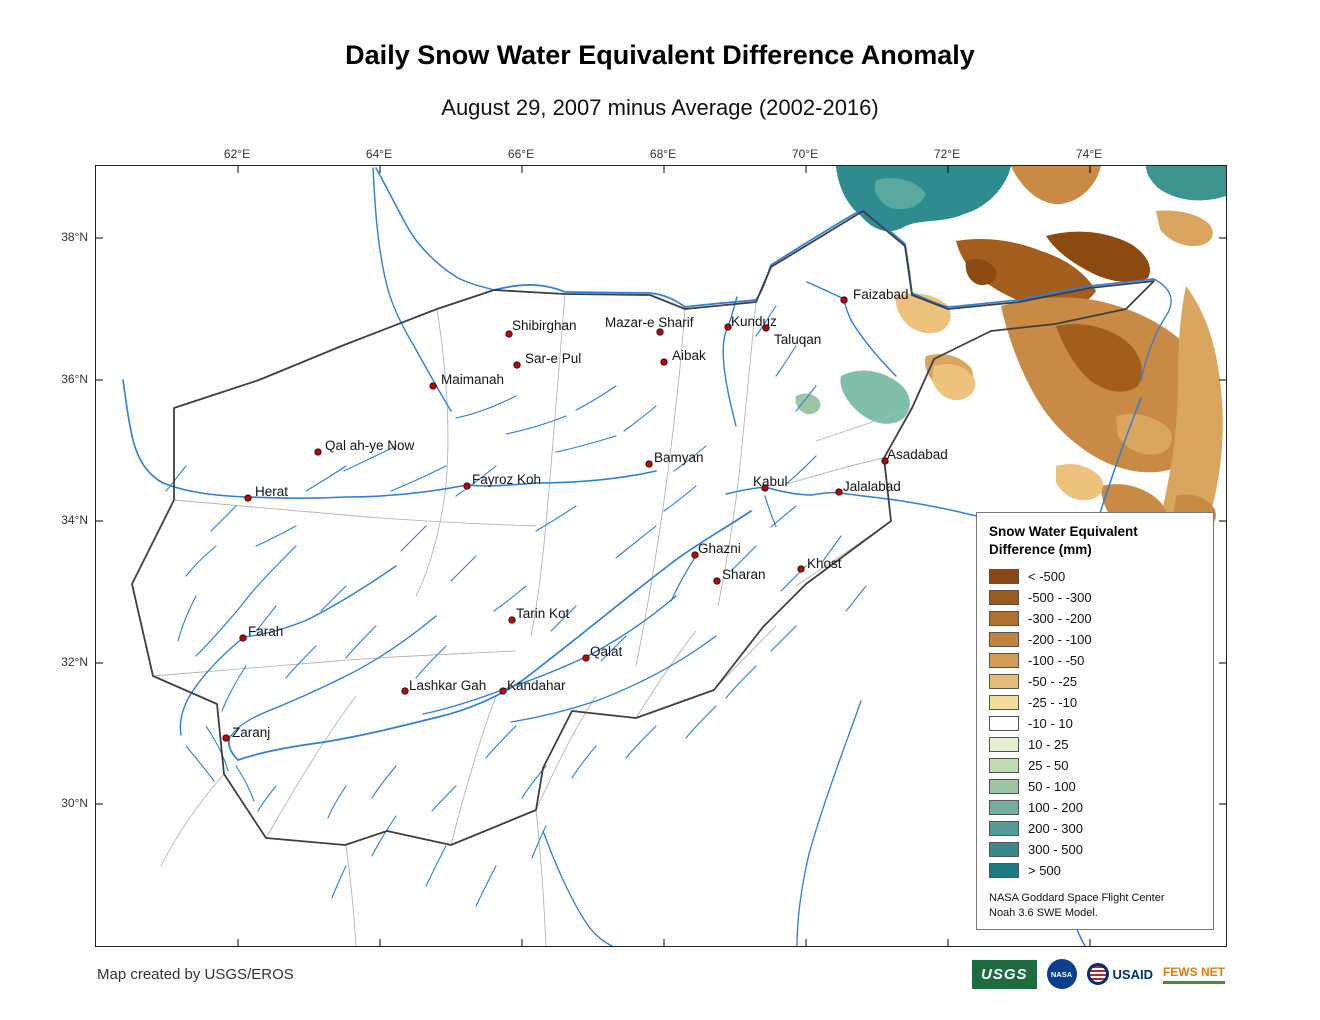  I want to click on fews-net-logo-label: FEWS NET, so click(1193, 971).